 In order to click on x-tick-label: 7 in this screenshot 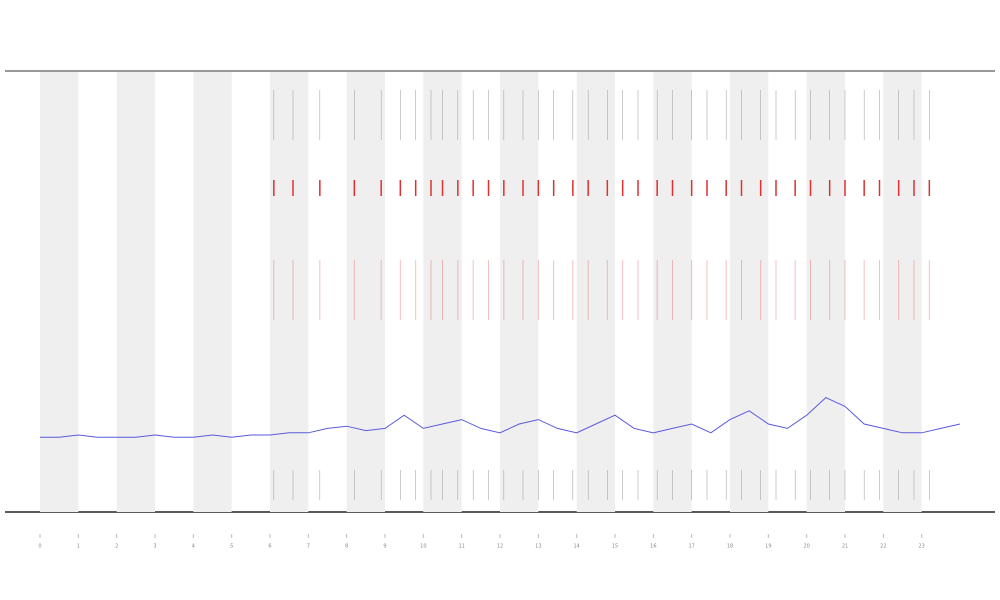, I will do `click(308, 547)`.